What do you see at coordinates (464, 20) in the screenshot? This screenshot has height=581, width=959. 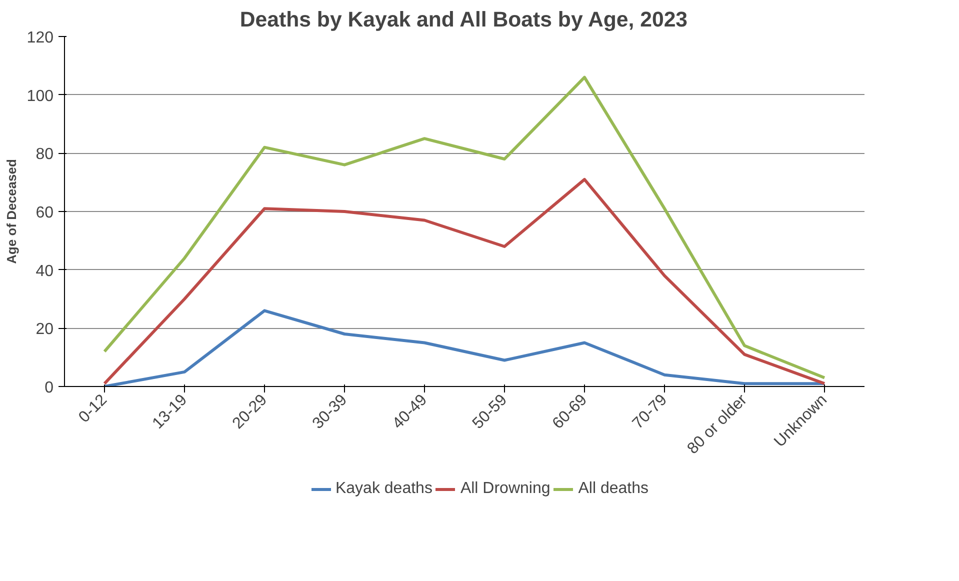 I see `chart-title: Deaths by Kayak and All Boats by Age, 2023` at bounding box center [464, 20].